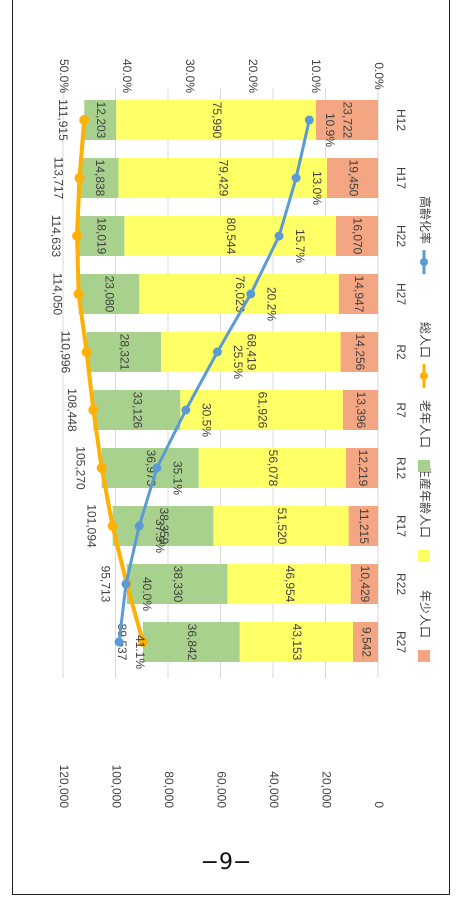 The width and height of the screenshot is (461, 913). Describe the element at coordinates (178, 478) in the screenshot. I see `aging-rate-label: 35.1%` at that location.